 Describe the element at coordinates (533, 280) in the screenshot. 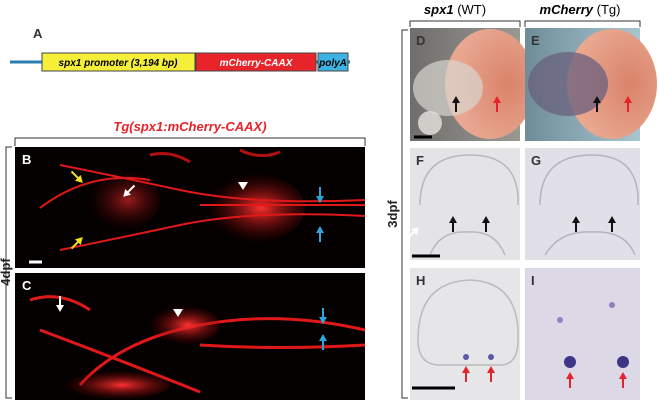

I see `panel-label: I` at that location.